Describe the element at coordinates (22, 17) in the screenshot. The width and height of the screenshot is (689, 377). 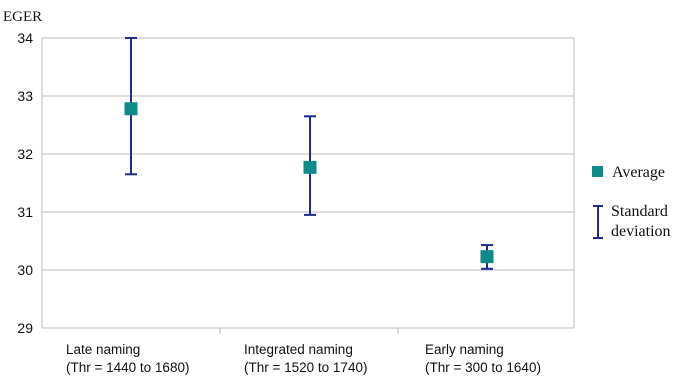
I see `y-axis-title: EGER` at that location.